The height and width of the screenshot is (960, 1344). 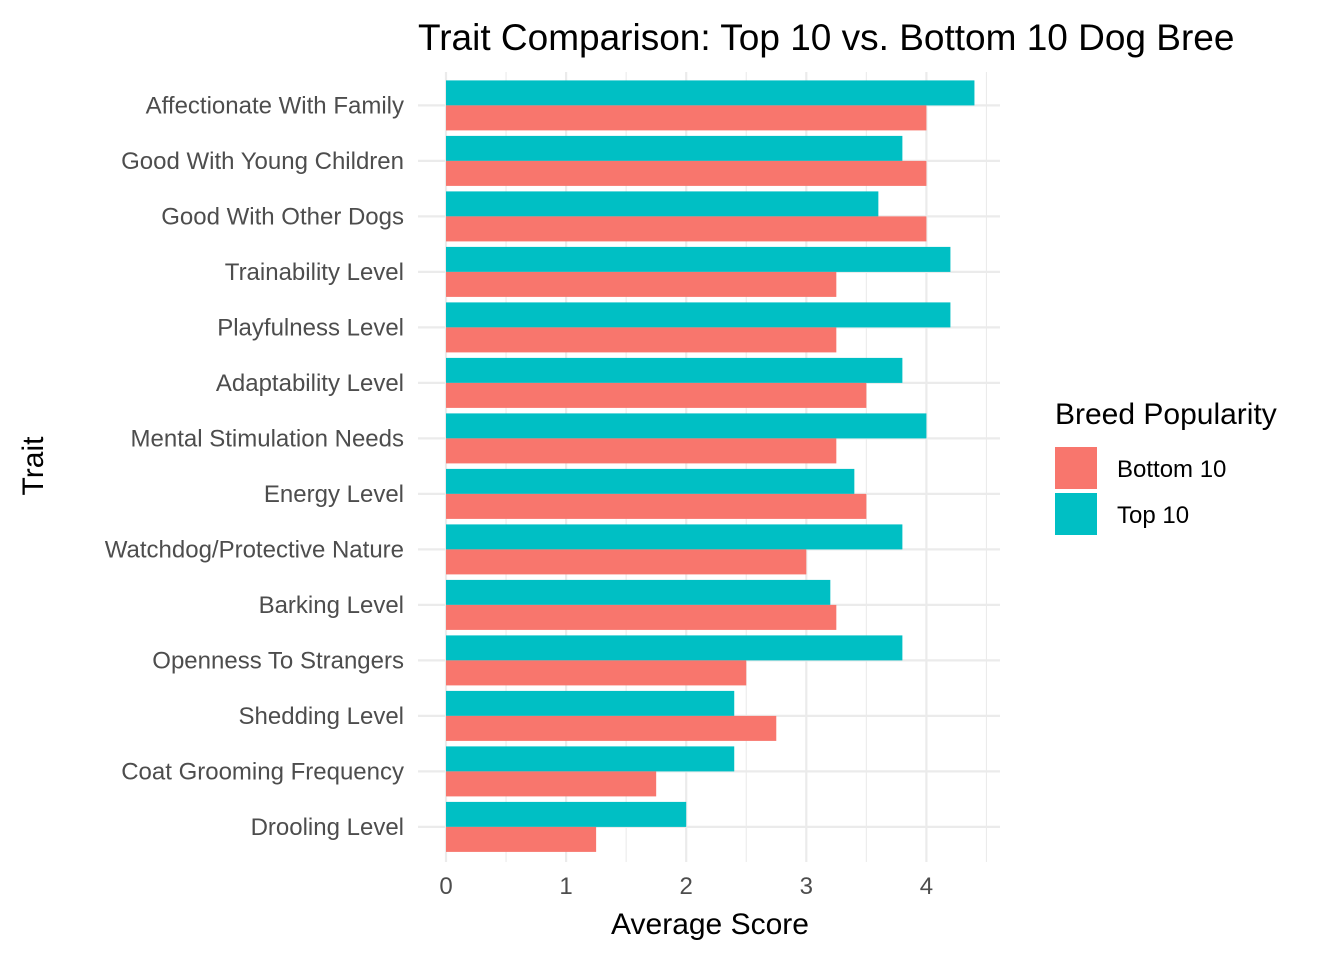 What do you see at coordinates (327, 827) in the screenshot?
I see `y-tick-label: Drooling Level` at bounding box center [327, 827].